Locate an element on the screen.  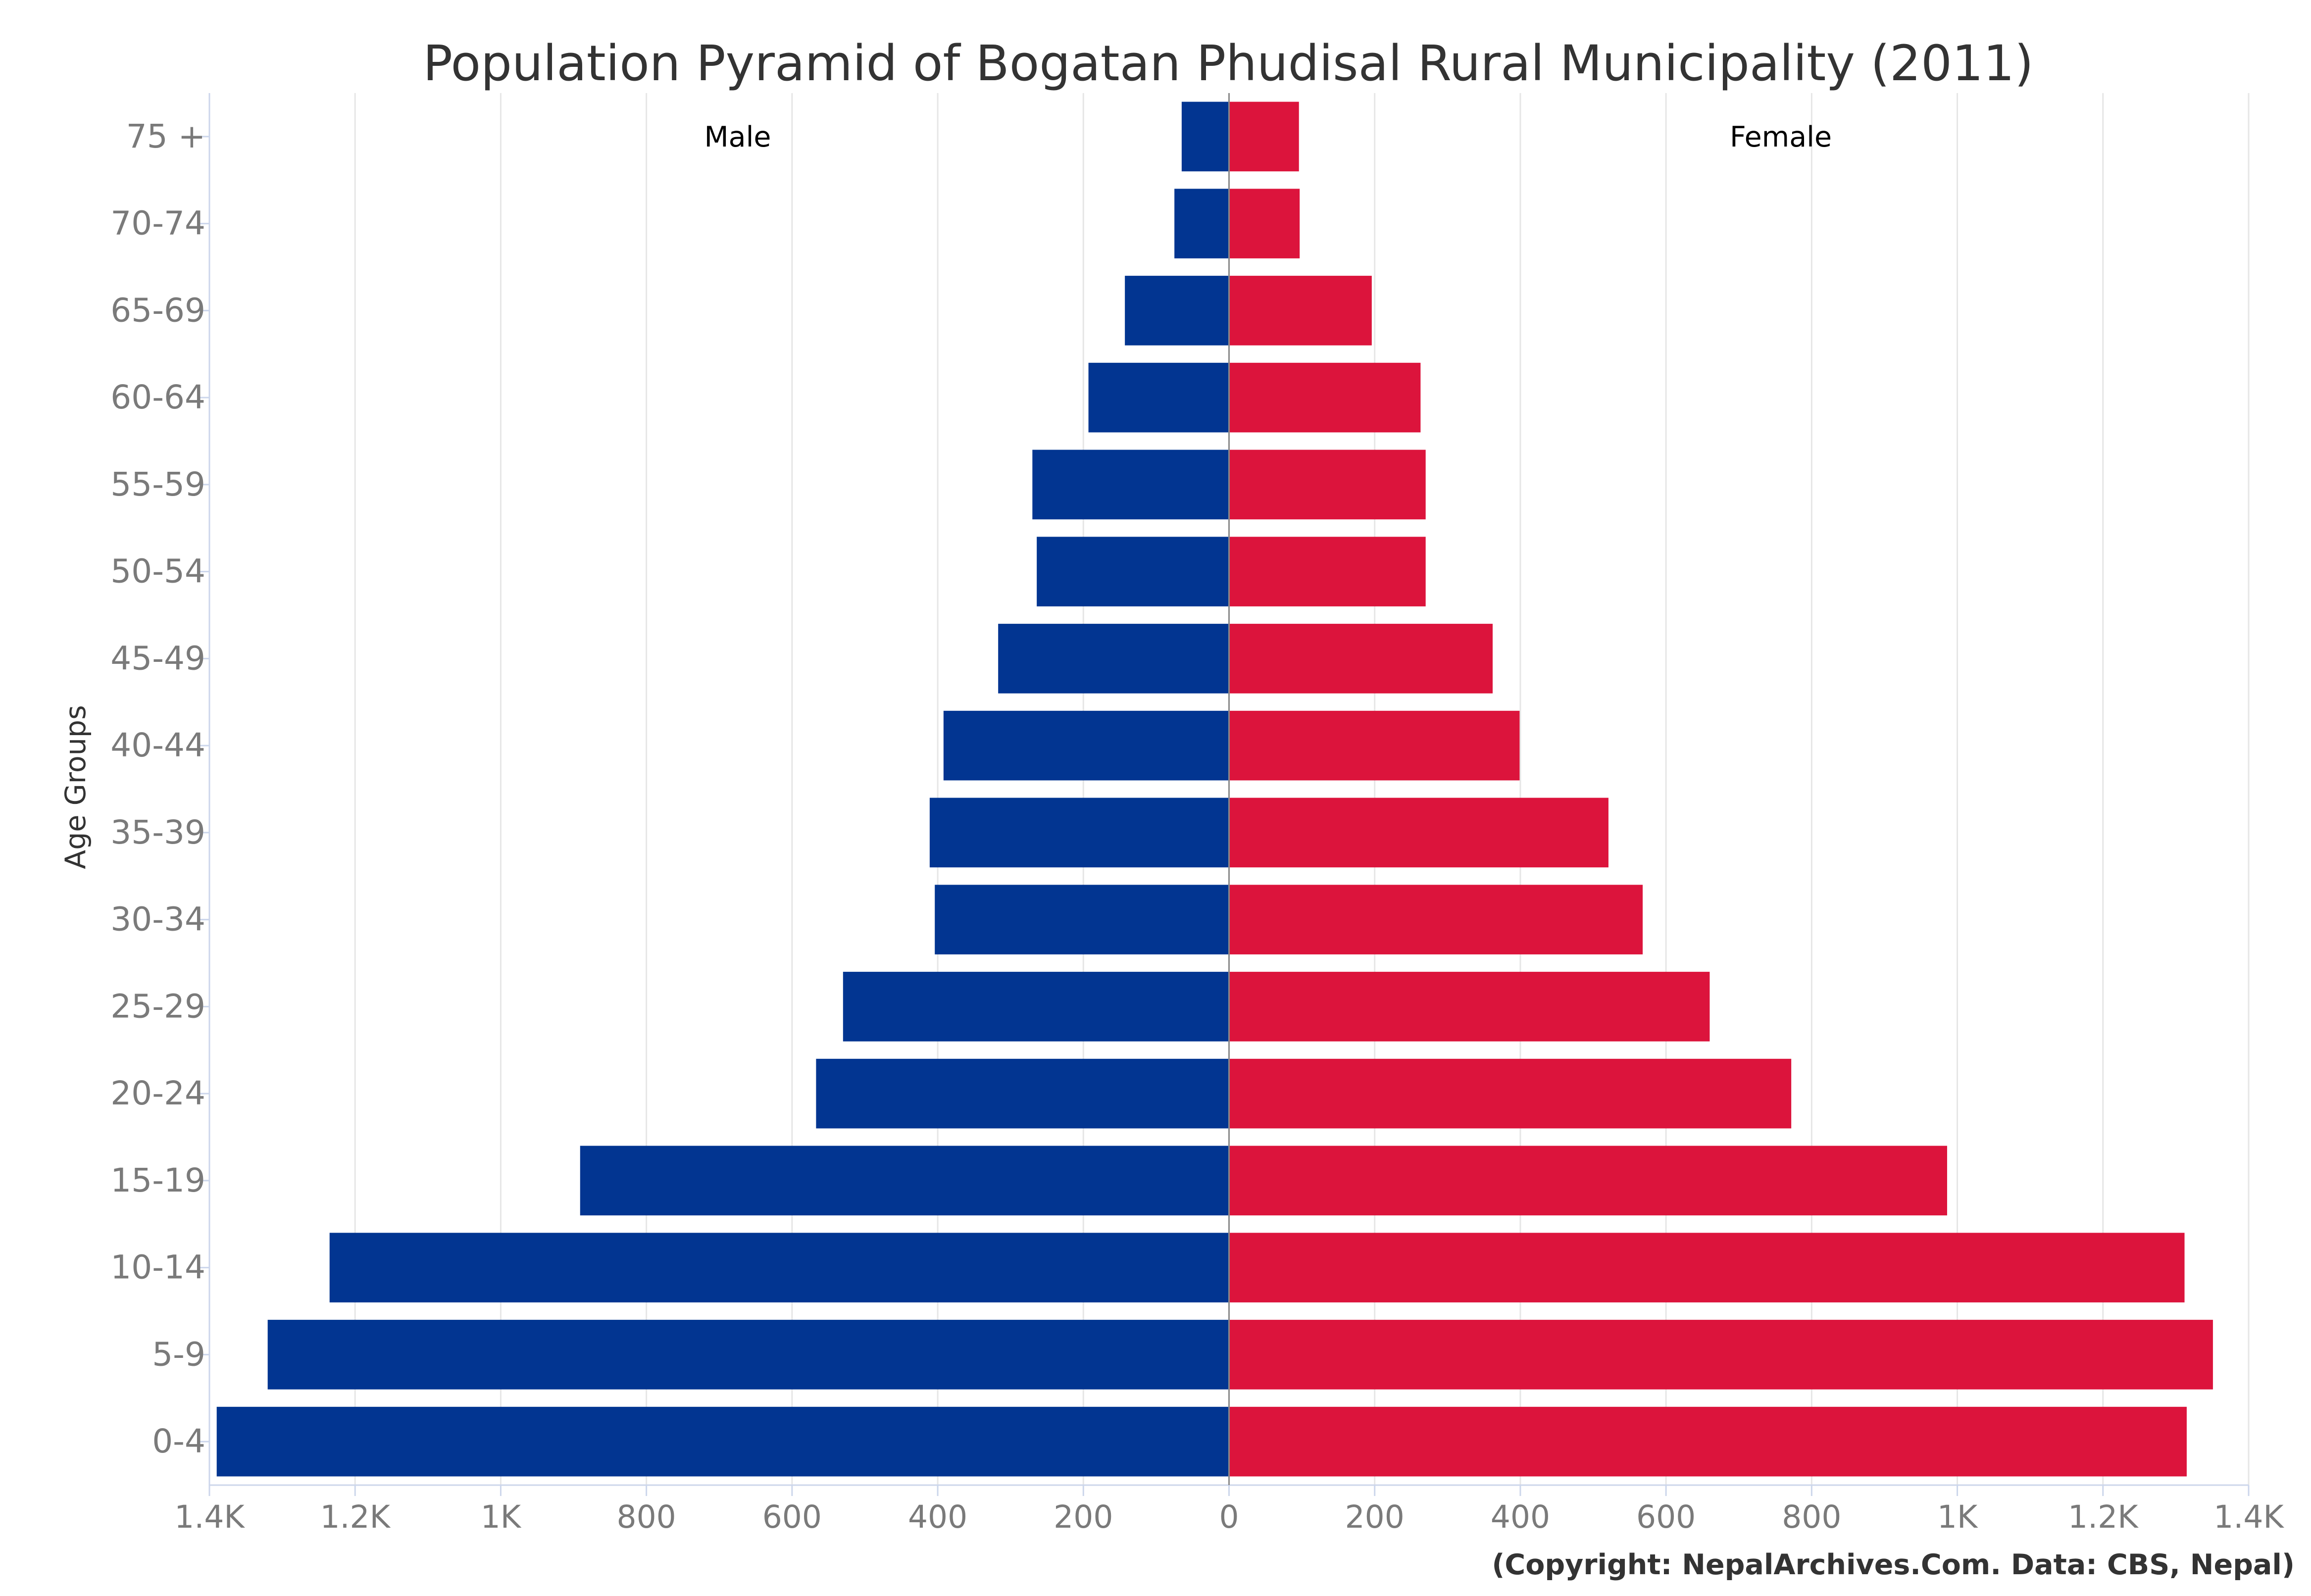
y-tick-label: 45-49 is located at coordinates (158, 658).